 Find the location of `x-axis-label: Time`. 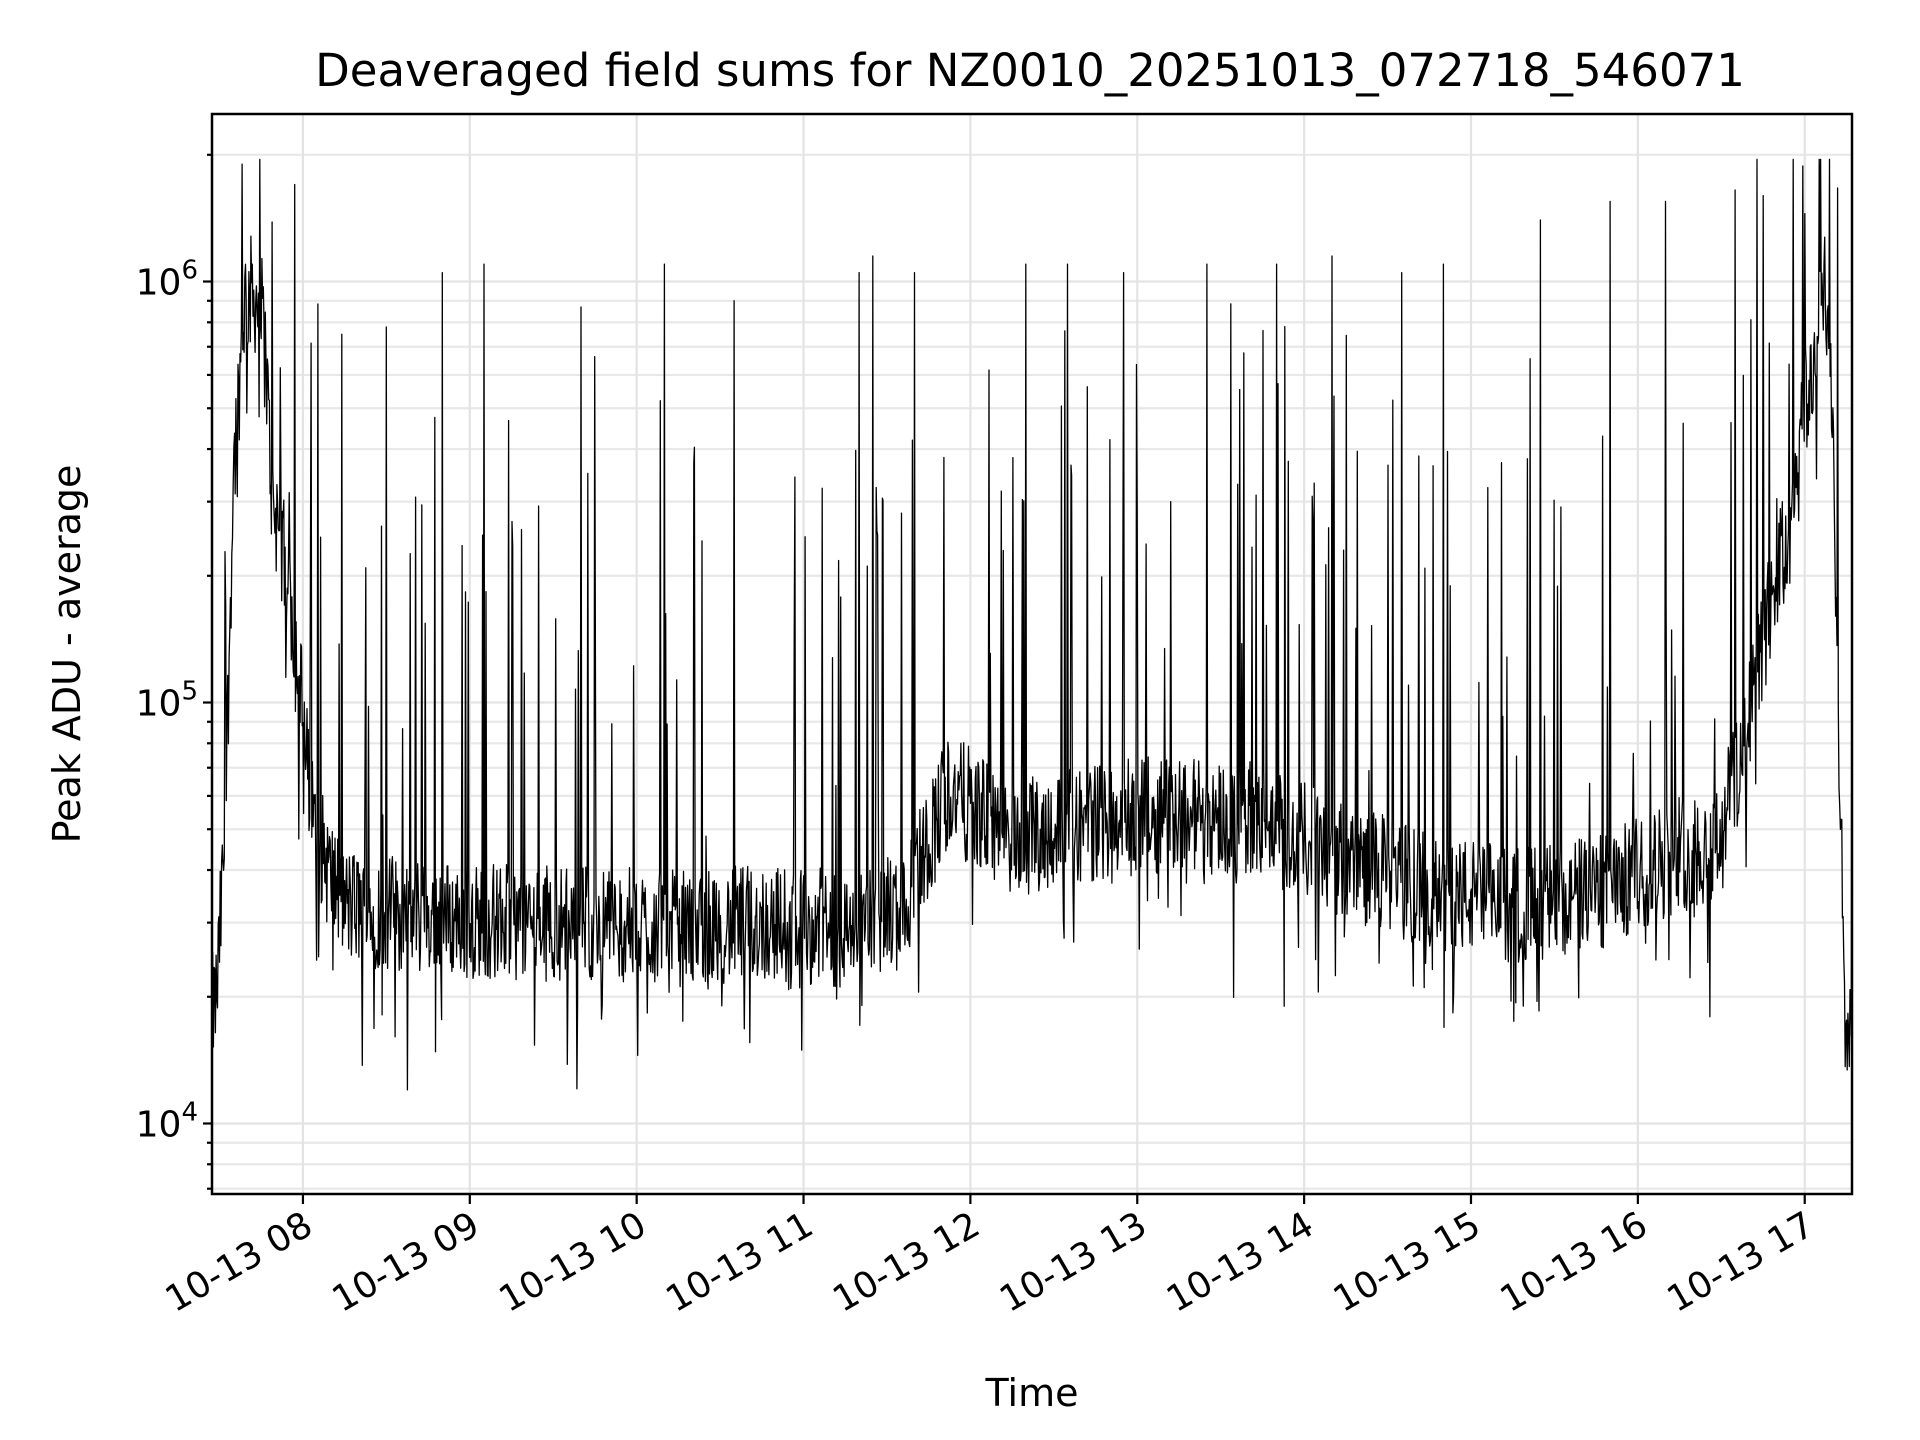

x-axis-label: Time is located at coordinates (1032, 1393).